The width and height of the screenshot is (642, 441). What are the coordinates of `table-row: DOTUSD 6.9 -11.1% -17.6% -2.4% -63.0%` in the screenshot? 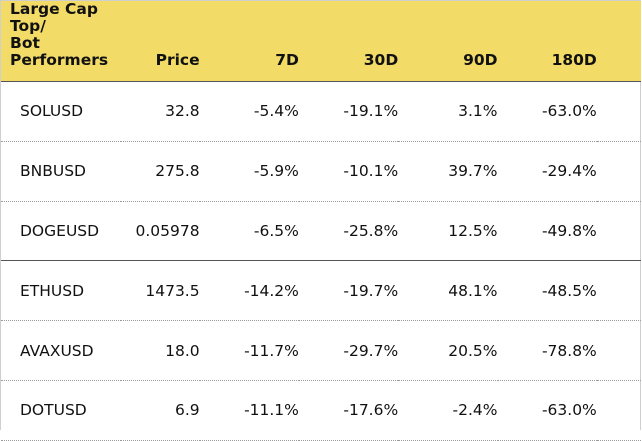 It's located at (321, 410).